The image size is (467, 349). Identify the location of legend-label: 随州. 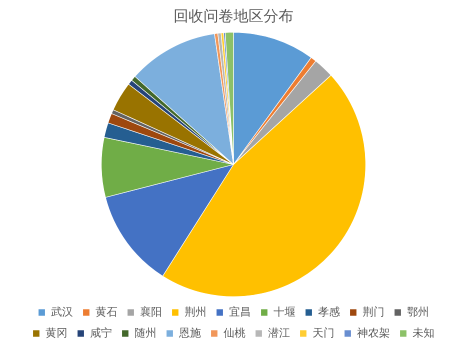
(145, 333).